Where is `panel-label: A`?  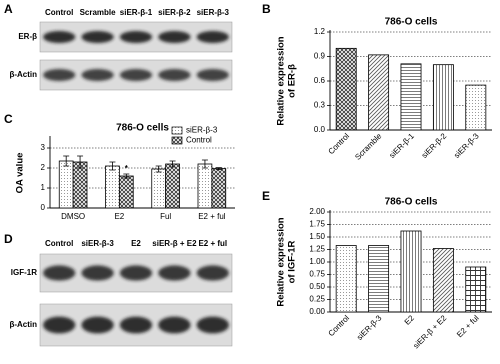
panel-label: A is located at coordinates (8, 9).